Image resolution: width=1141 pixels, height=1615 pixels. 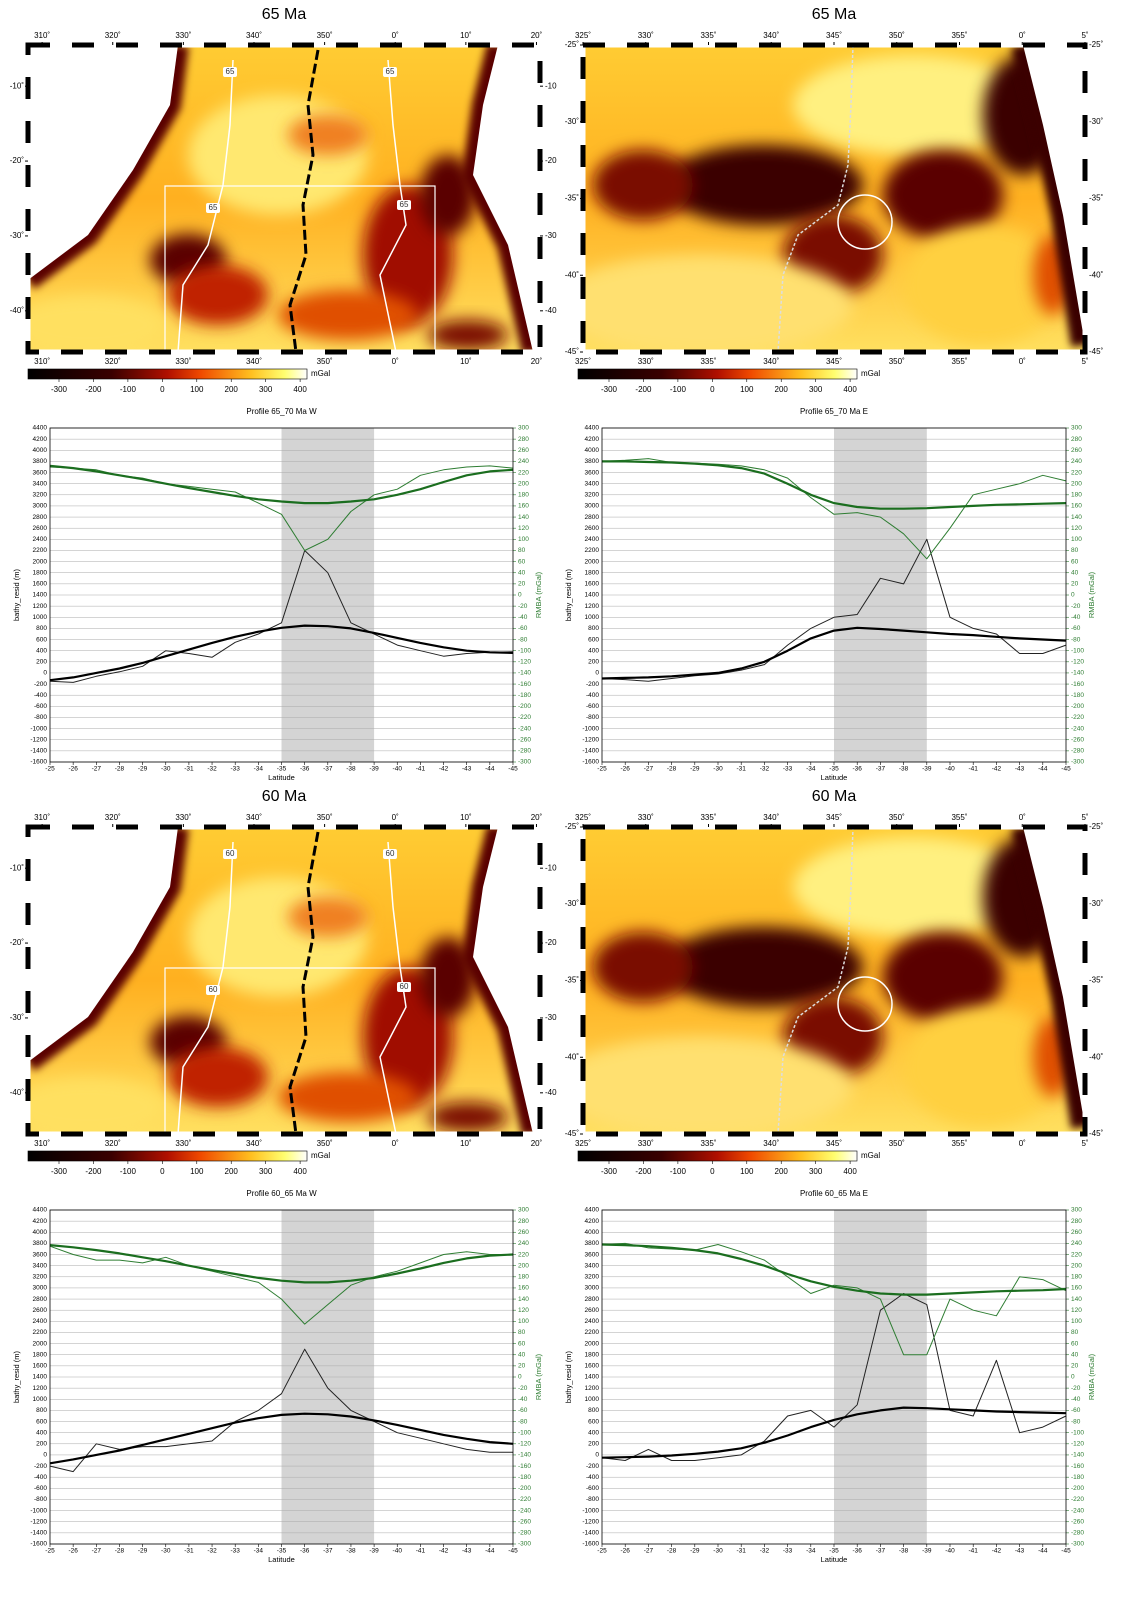 What do you see at coordinates (40, 1265) in the screenshot?
I see `y-tick-label: 3400` at bounding box center [40, 1265].